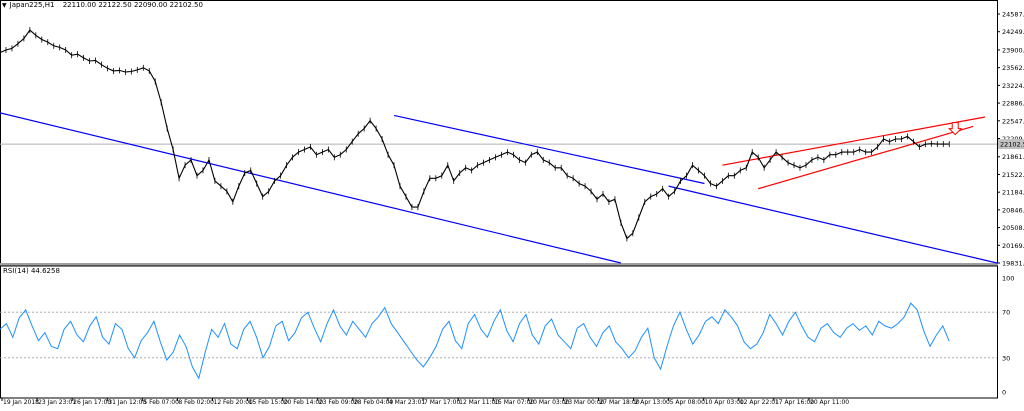  Describe the element at coordinates (549, 402) in the screenshot. I see `xtick-label: 20 Mar 03:00` at that location.